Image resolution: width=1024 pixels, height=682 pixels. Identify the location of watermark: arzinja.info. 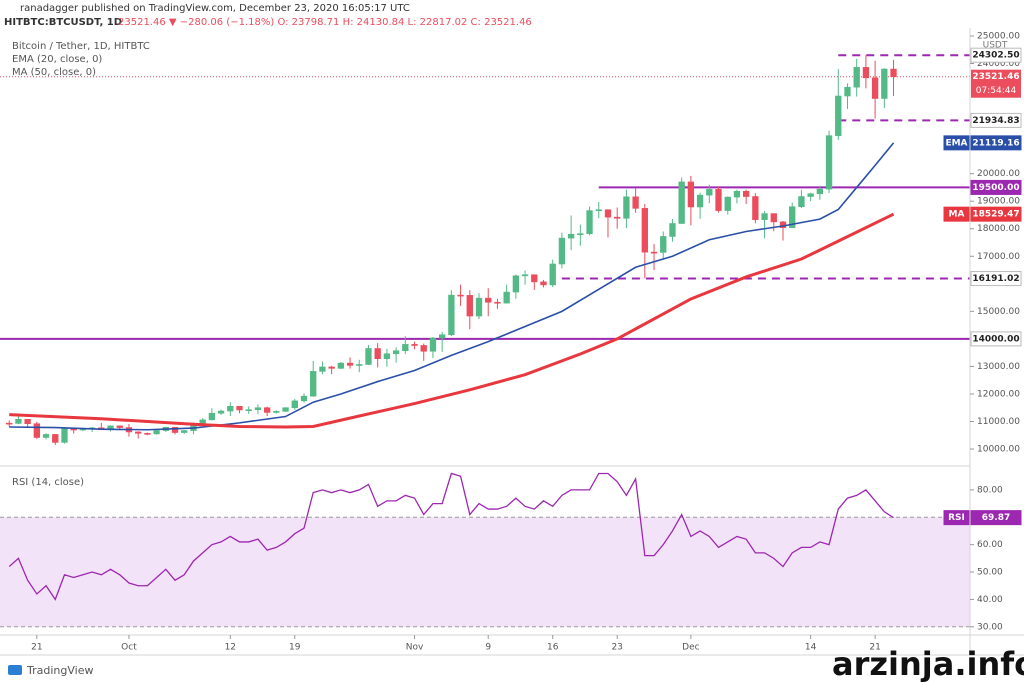
(928, 663).